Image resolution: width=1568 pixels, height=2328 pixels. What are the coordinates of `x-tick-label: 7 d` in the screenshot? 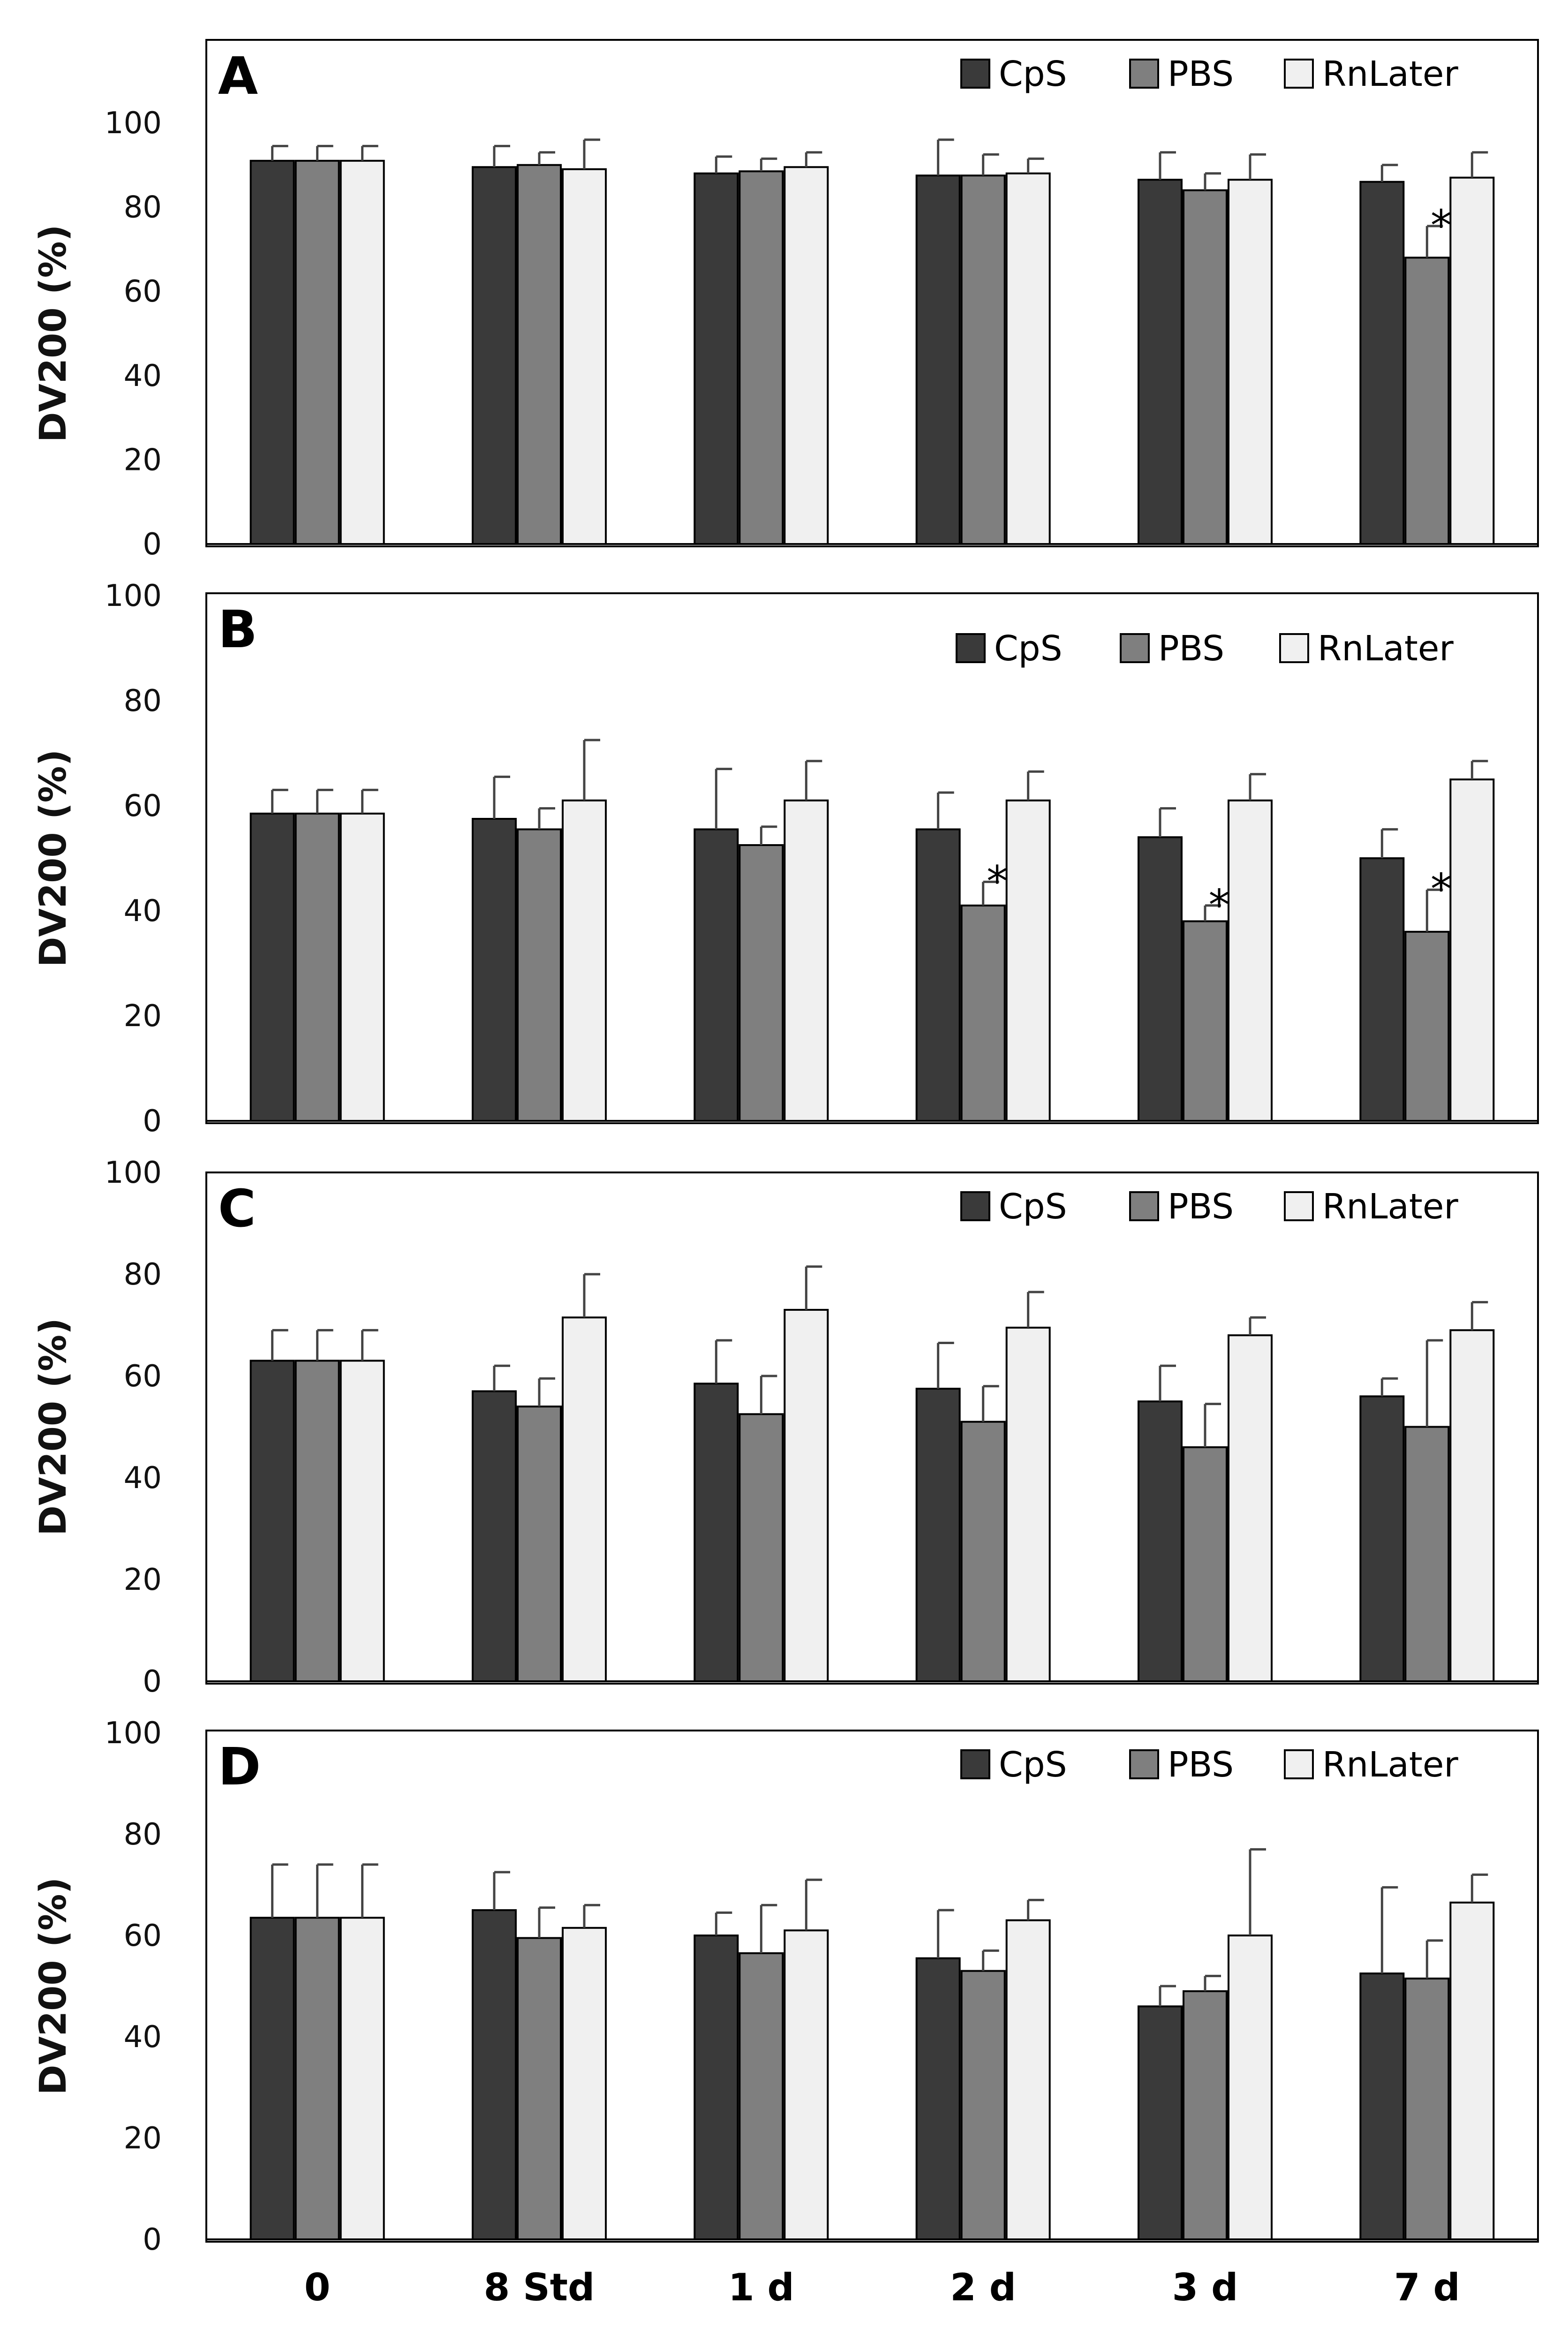 It's located at (1427, 2287).